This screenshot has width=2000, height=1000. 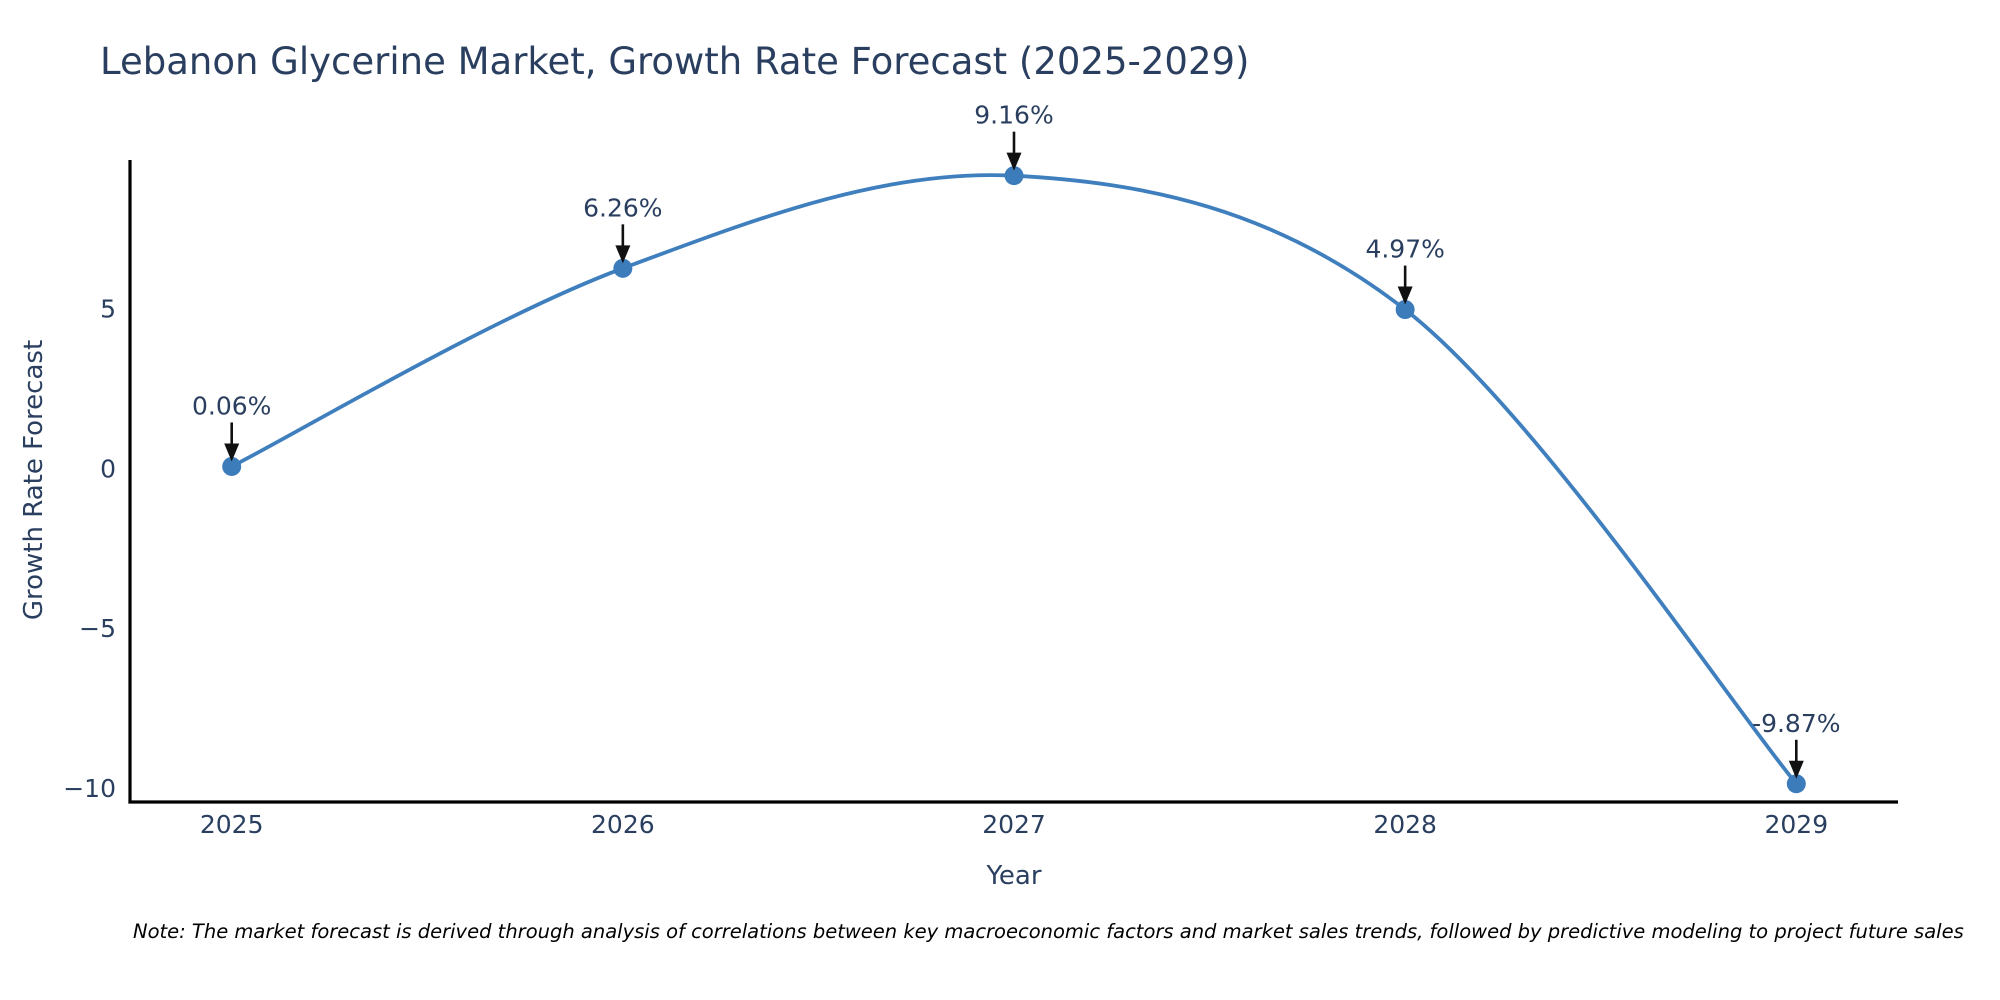 What do you see at coordinates (108, 309) in the screenshot?
I see `y-tick-label: 5` at bounding box center [108, 309].